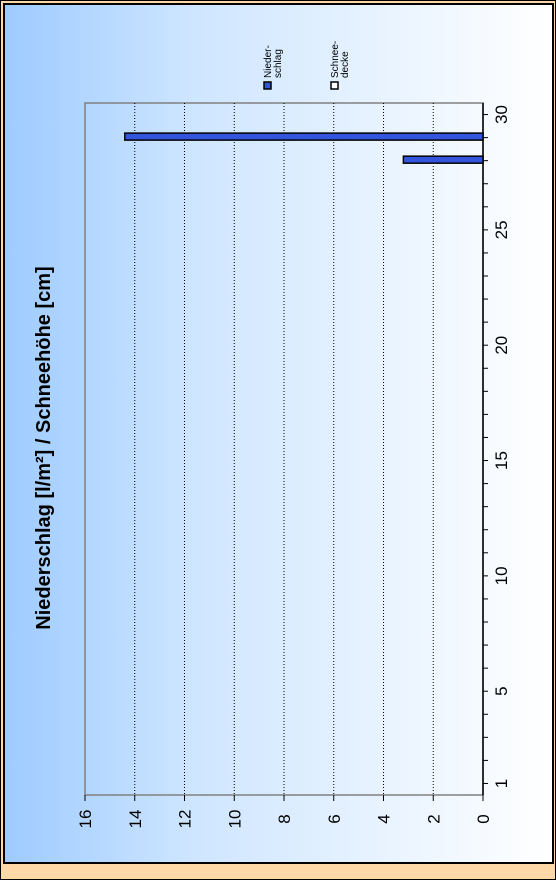  Describe the element at coordinates (501, 575) in the screenshot. I see `category-tick-label: 10` at that location.